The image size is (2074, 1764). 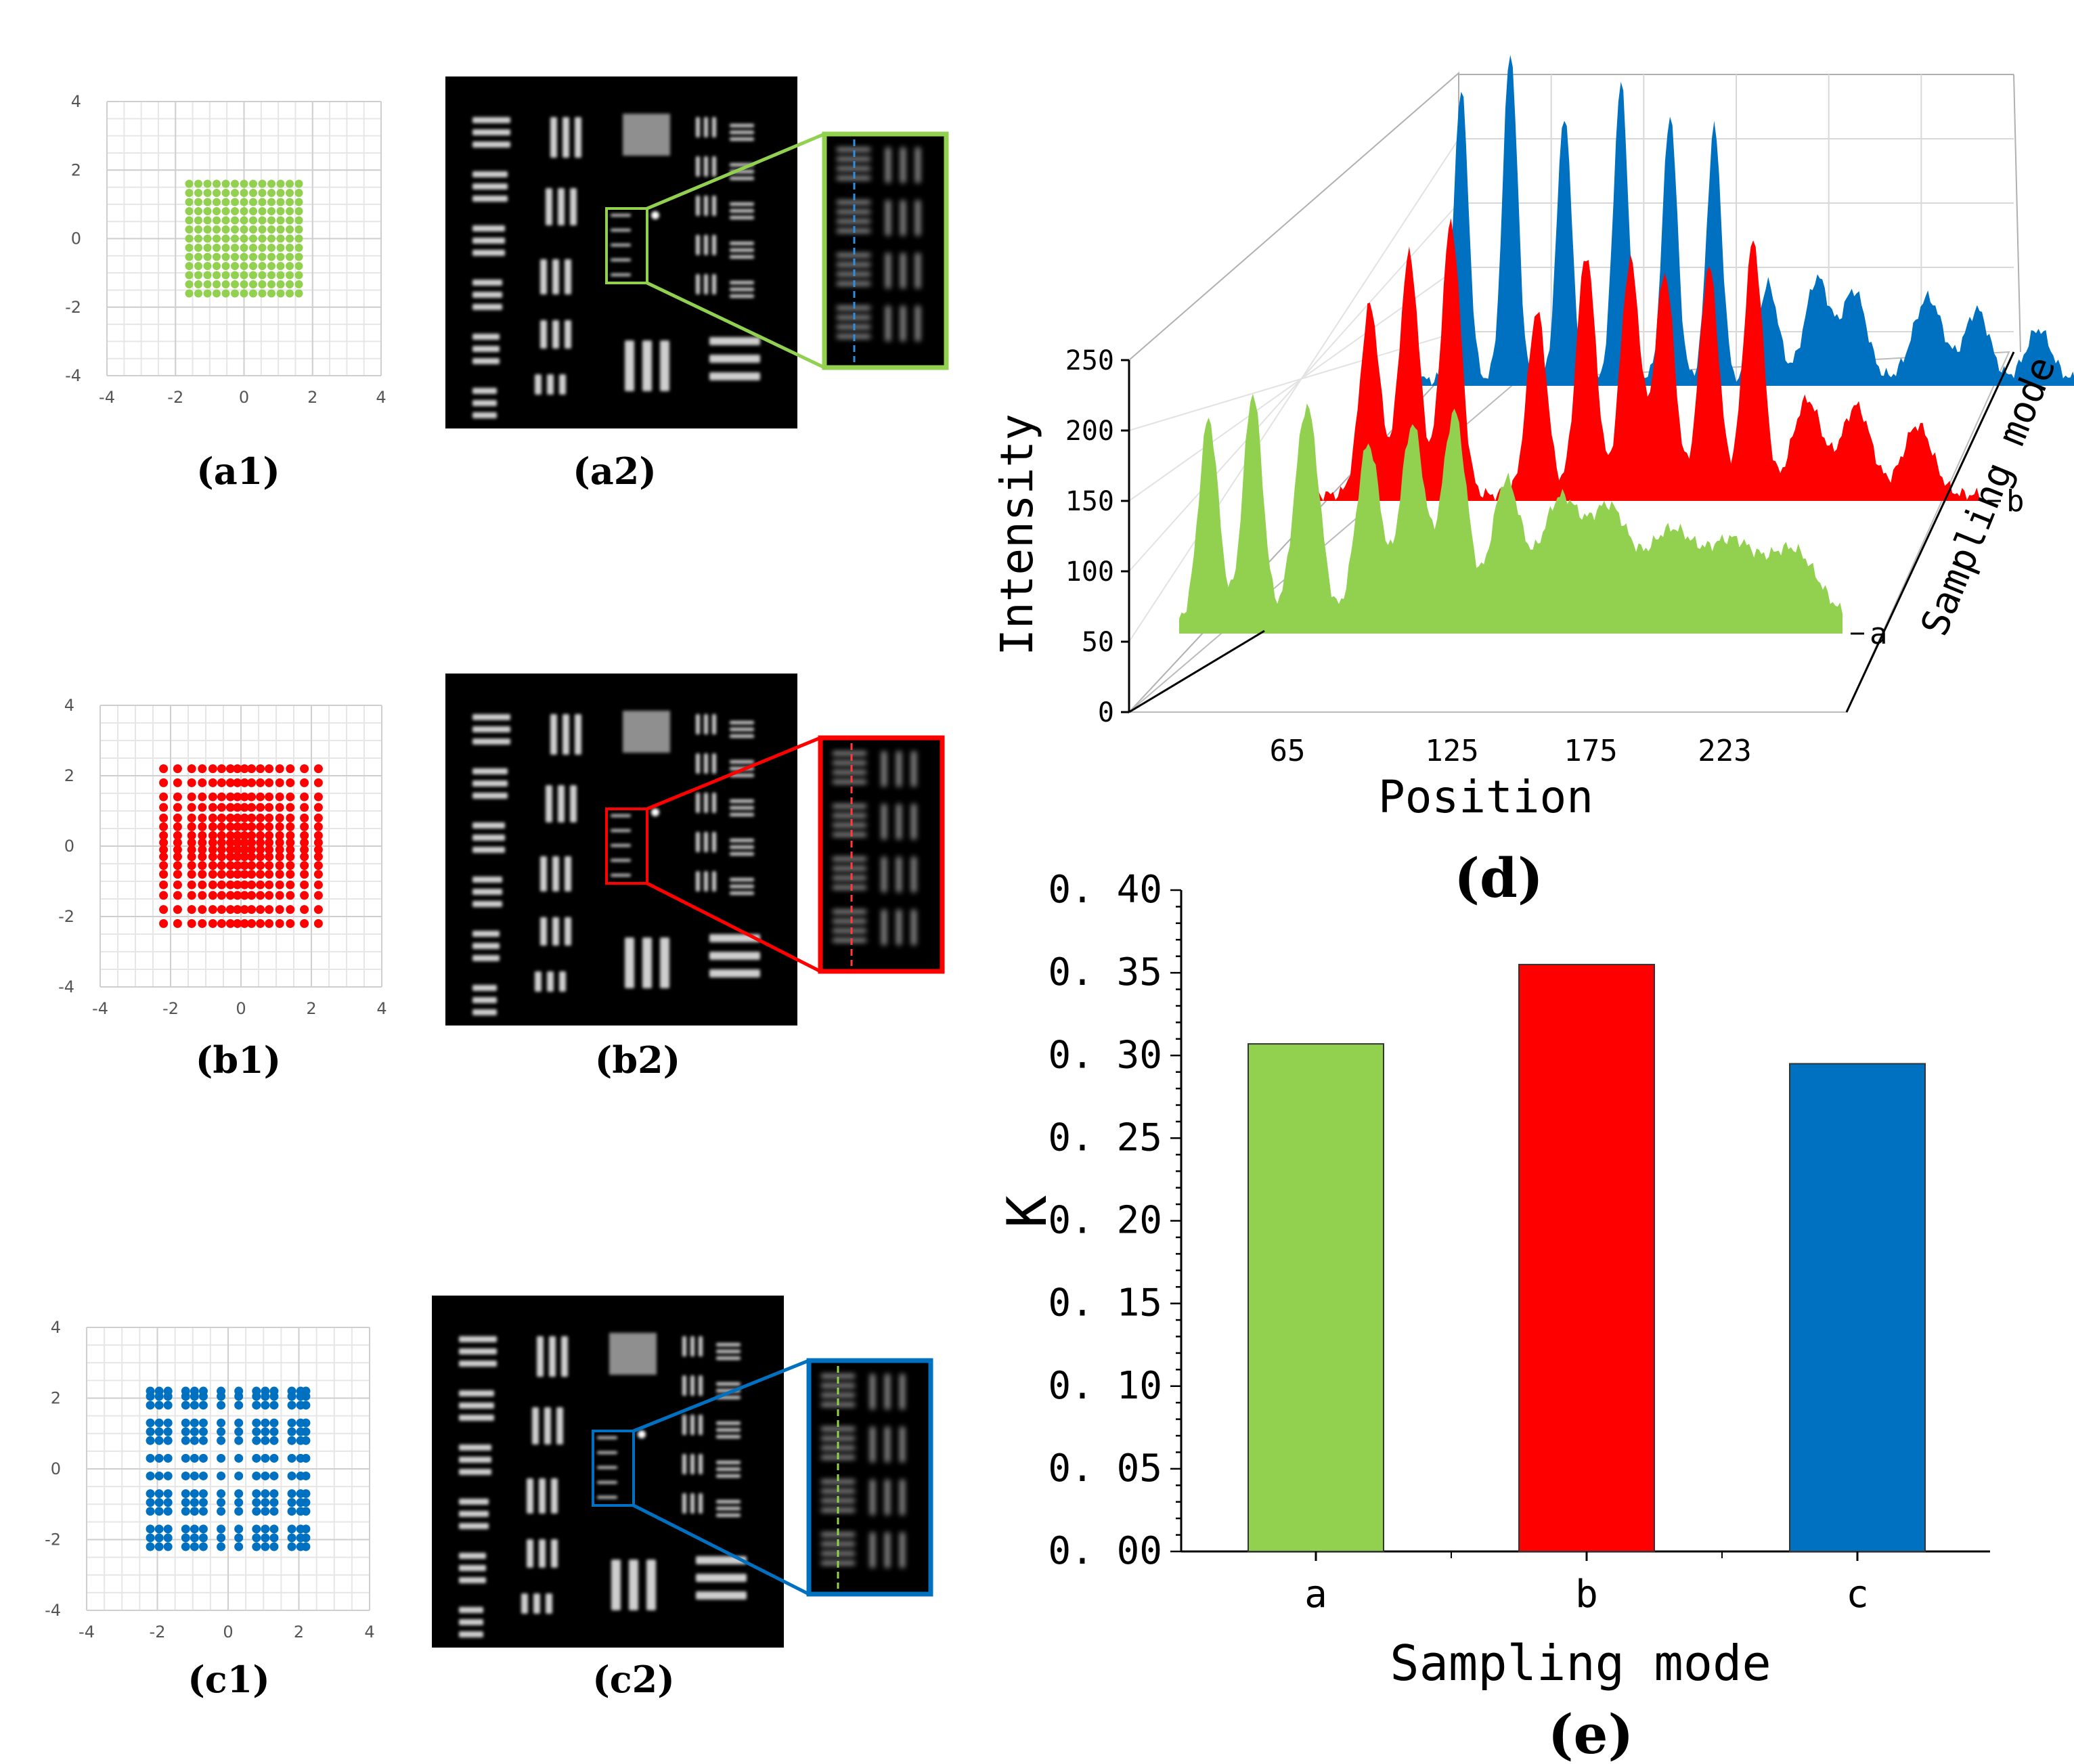 What do you see at coordinates (1511, 513) in the screenshot?
I see `series-area-a` at bounding box center [1511, 513].